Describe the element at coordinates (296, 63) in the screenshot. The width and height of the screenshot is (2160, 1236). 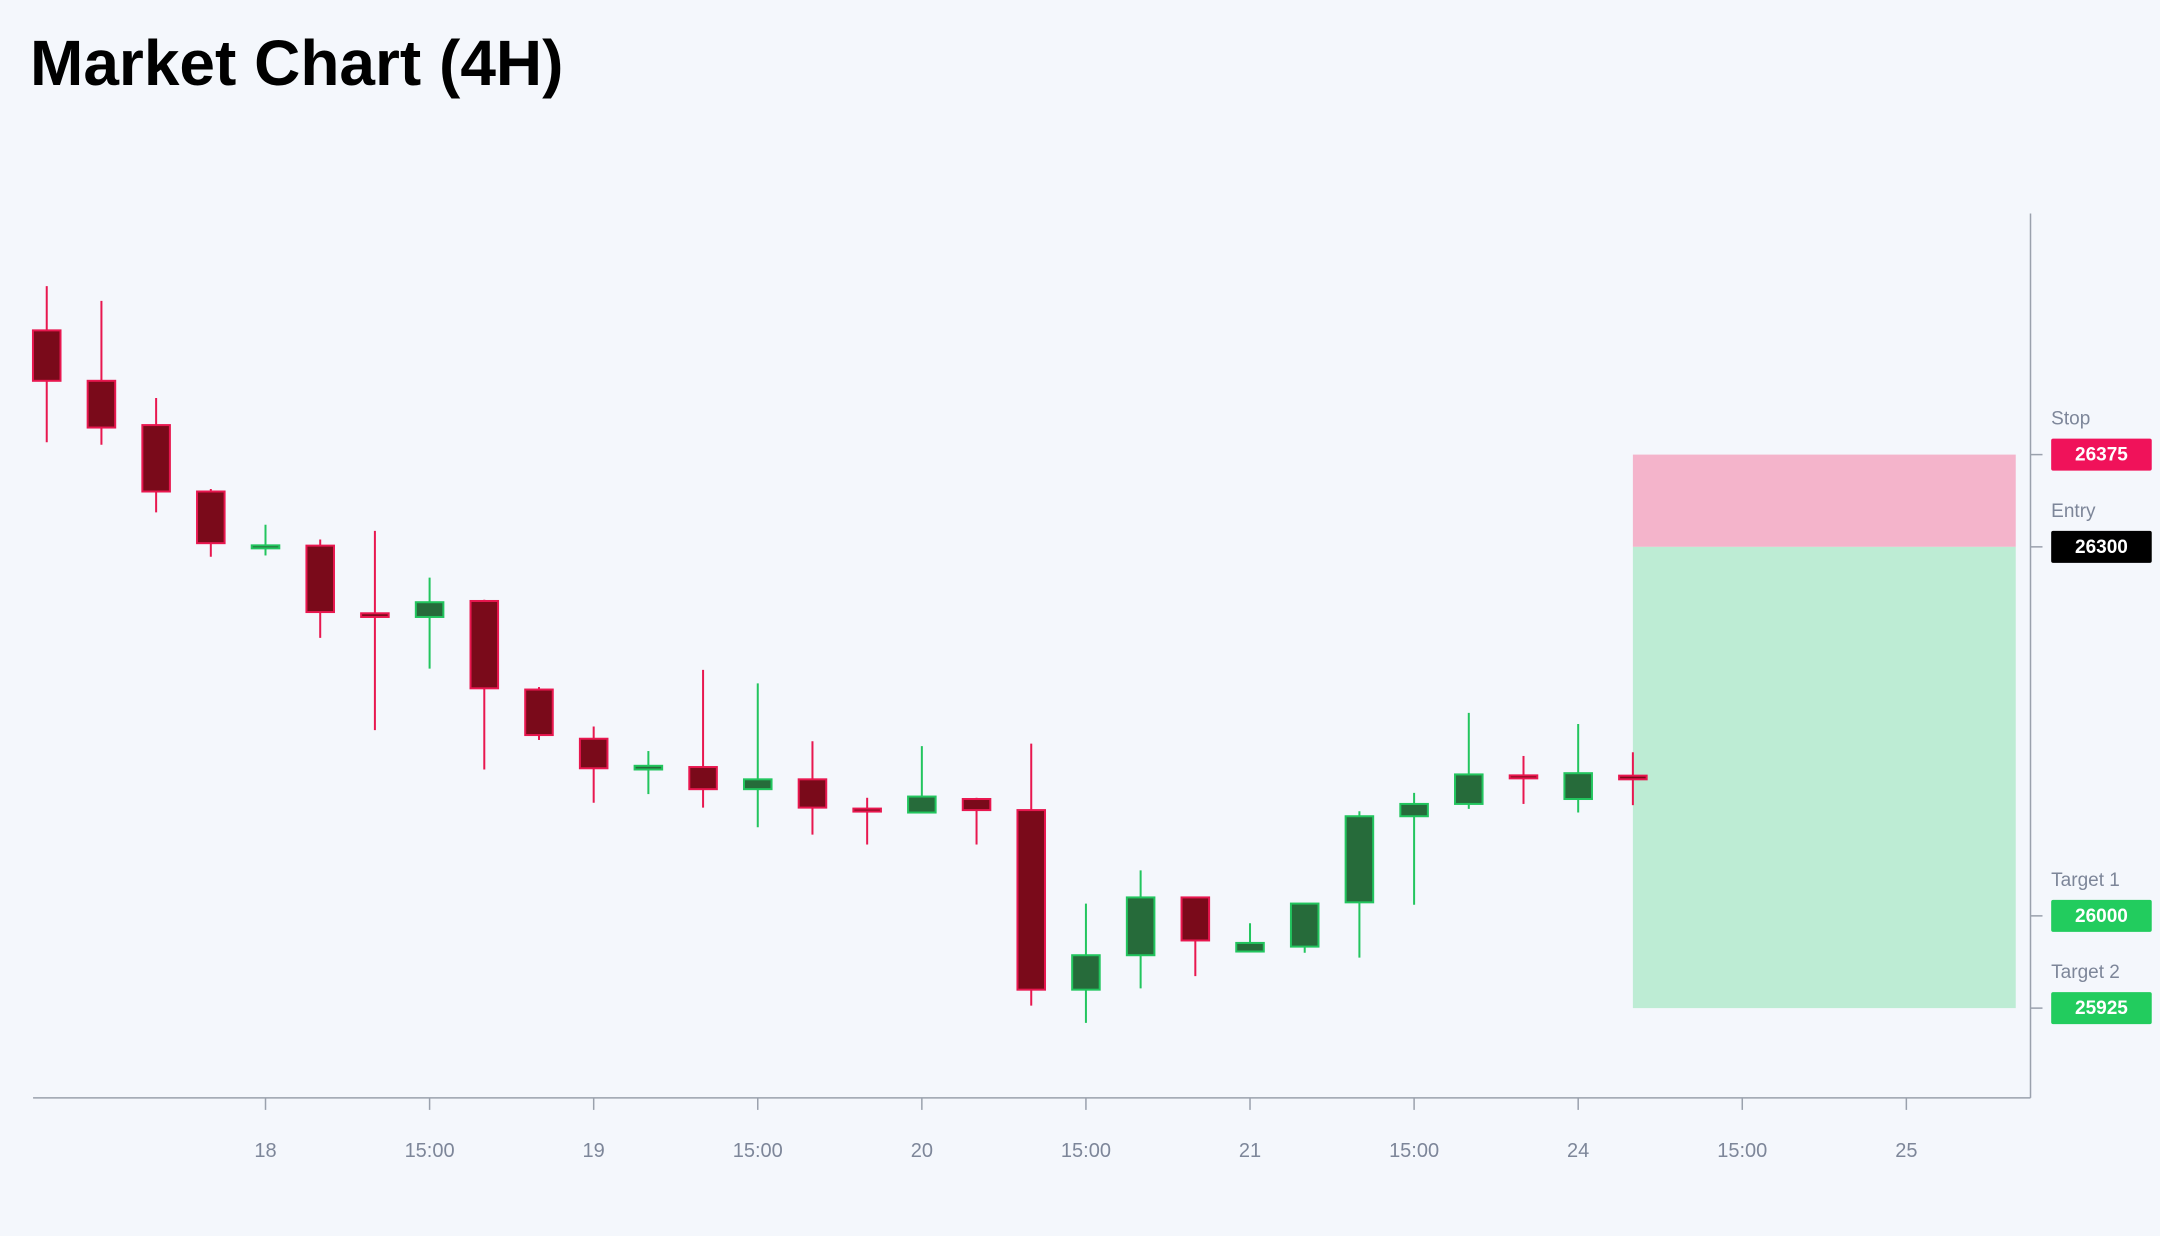
I see `chart-title: Market Chart (4H)` at that location.